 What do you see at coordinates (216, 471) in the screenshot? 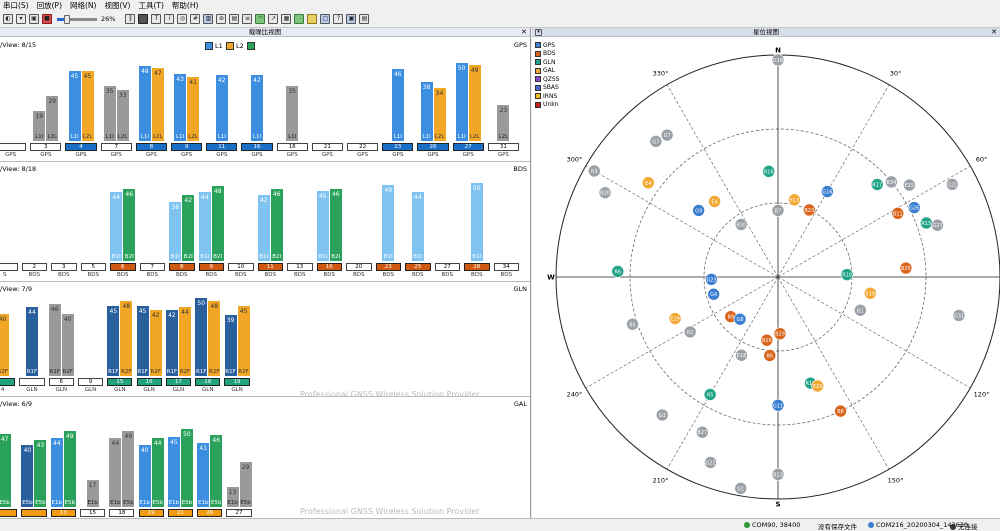
I see `cn0-bar: 46 E5b` at bounding box center [216, 471].